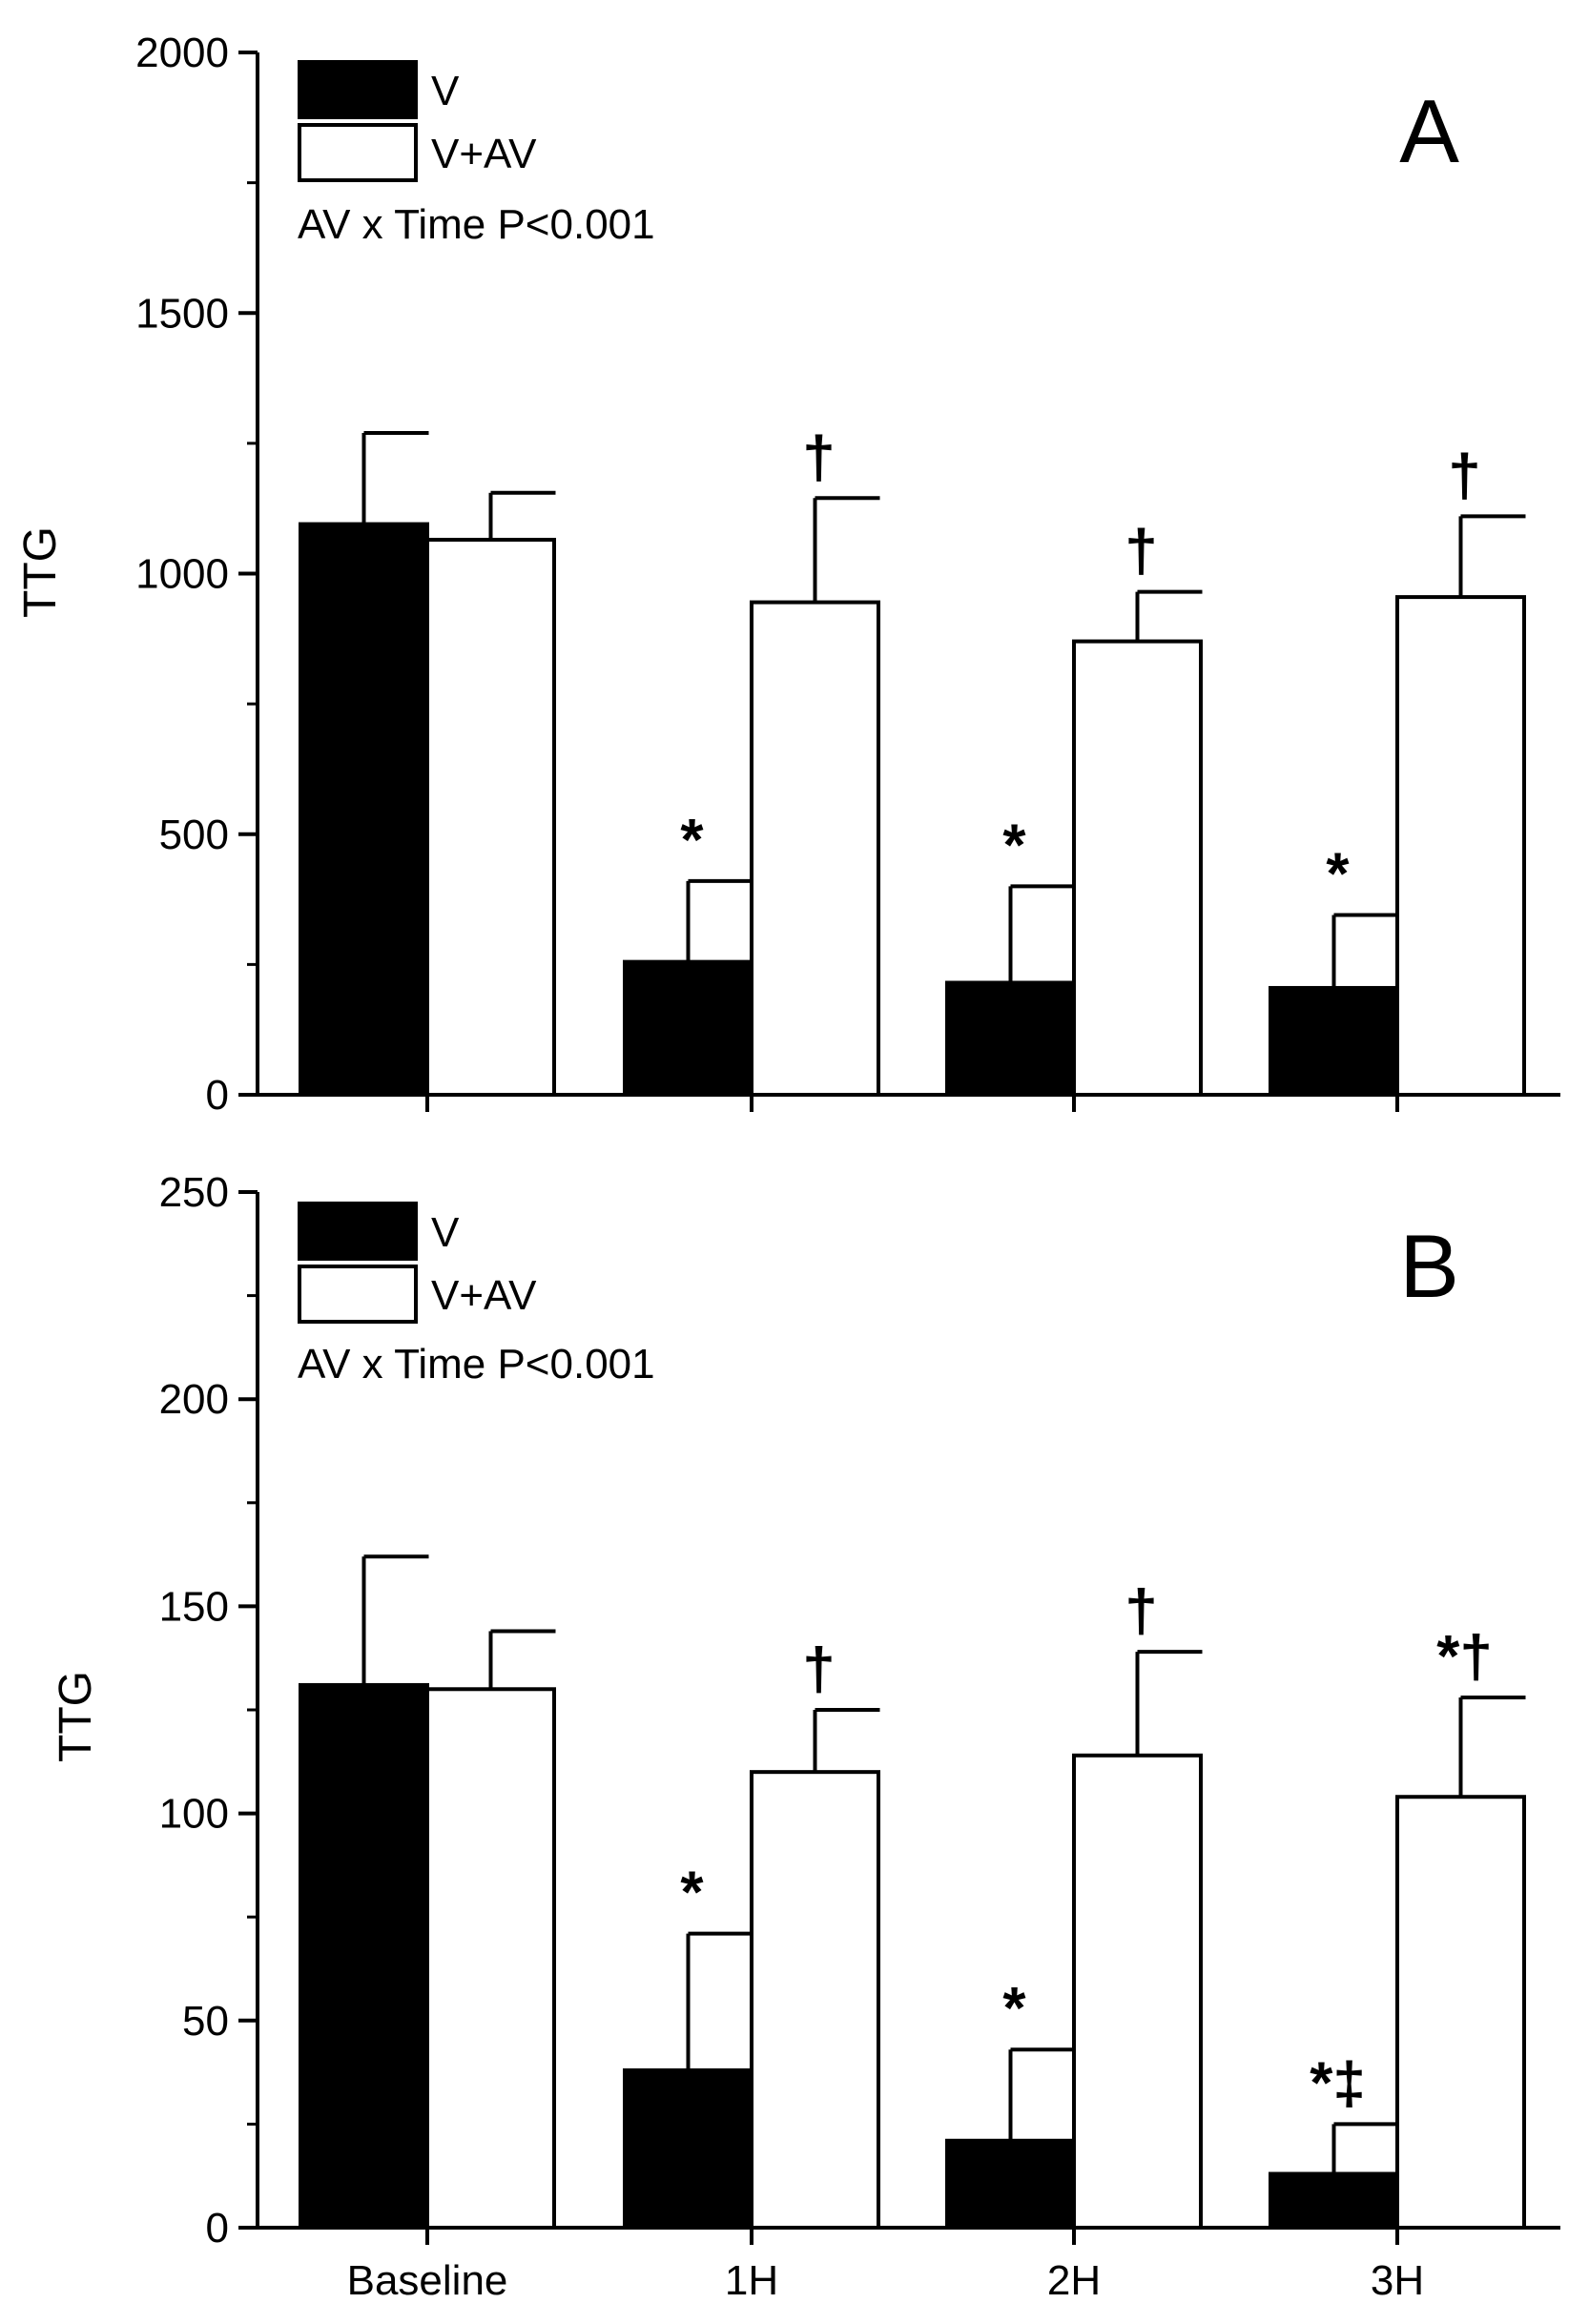 Image resolution: width=1589 pixels, height=2324 pixels. What do you see at coordinates (194, 1399) in the screenshot?
I see `panel-b-y-tick-label: 200` at bounding box center [194, 1399].